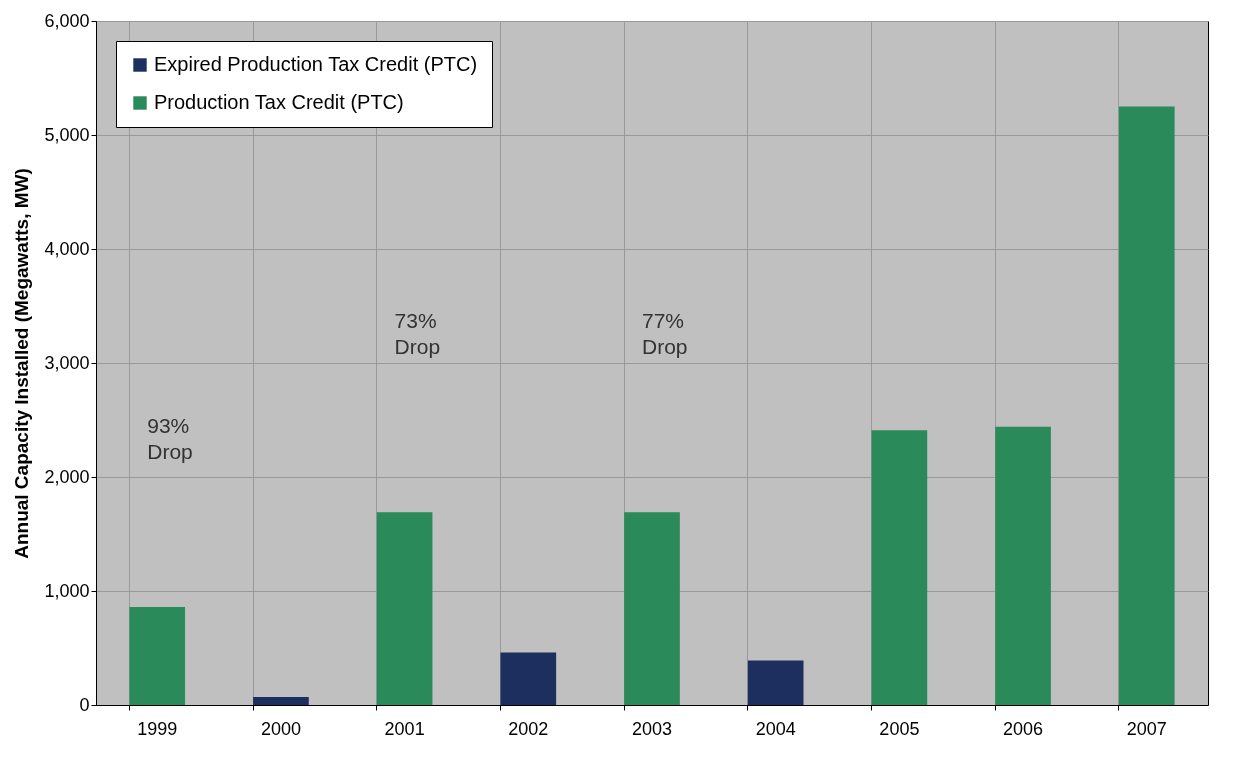  I want to click on x-tick-label: 2000, so click(280, 728).